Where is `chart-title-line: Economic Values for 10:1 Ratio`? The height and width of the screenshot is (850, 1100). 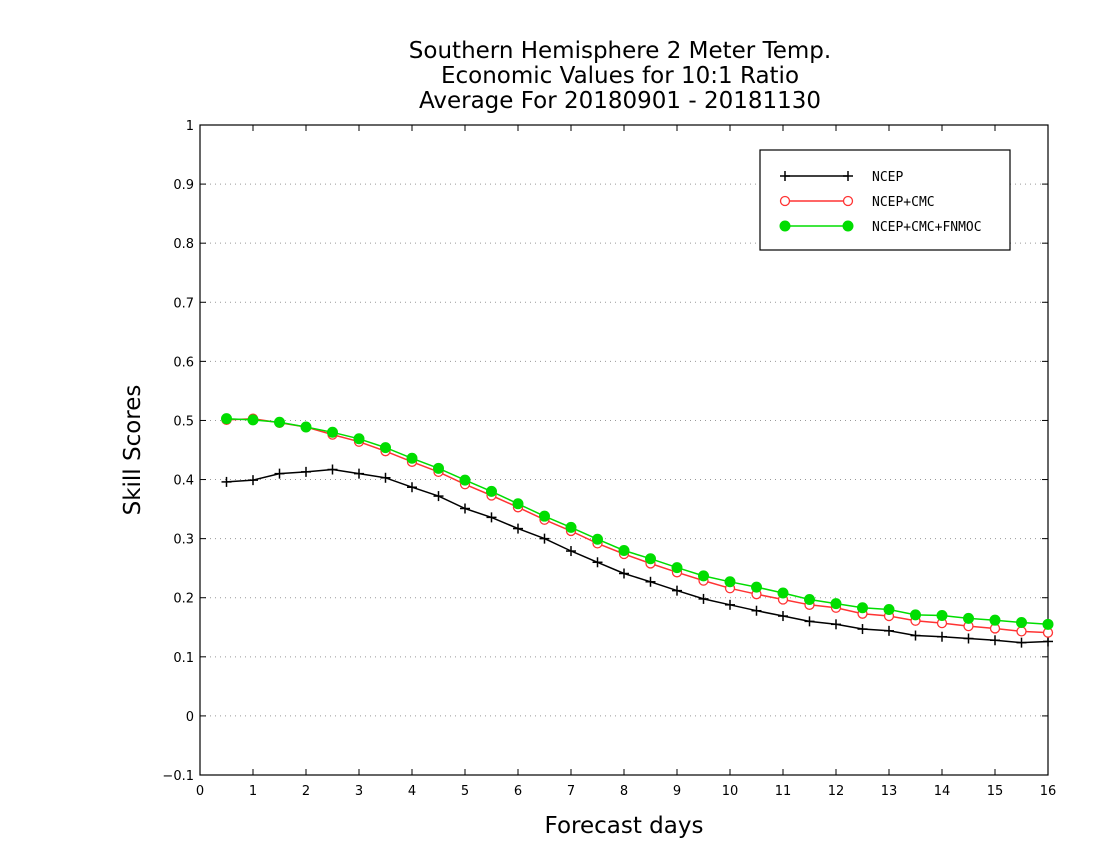
chart-title-line: Economic Values for 10:1 Ratio is located at coordinates (620, 76).